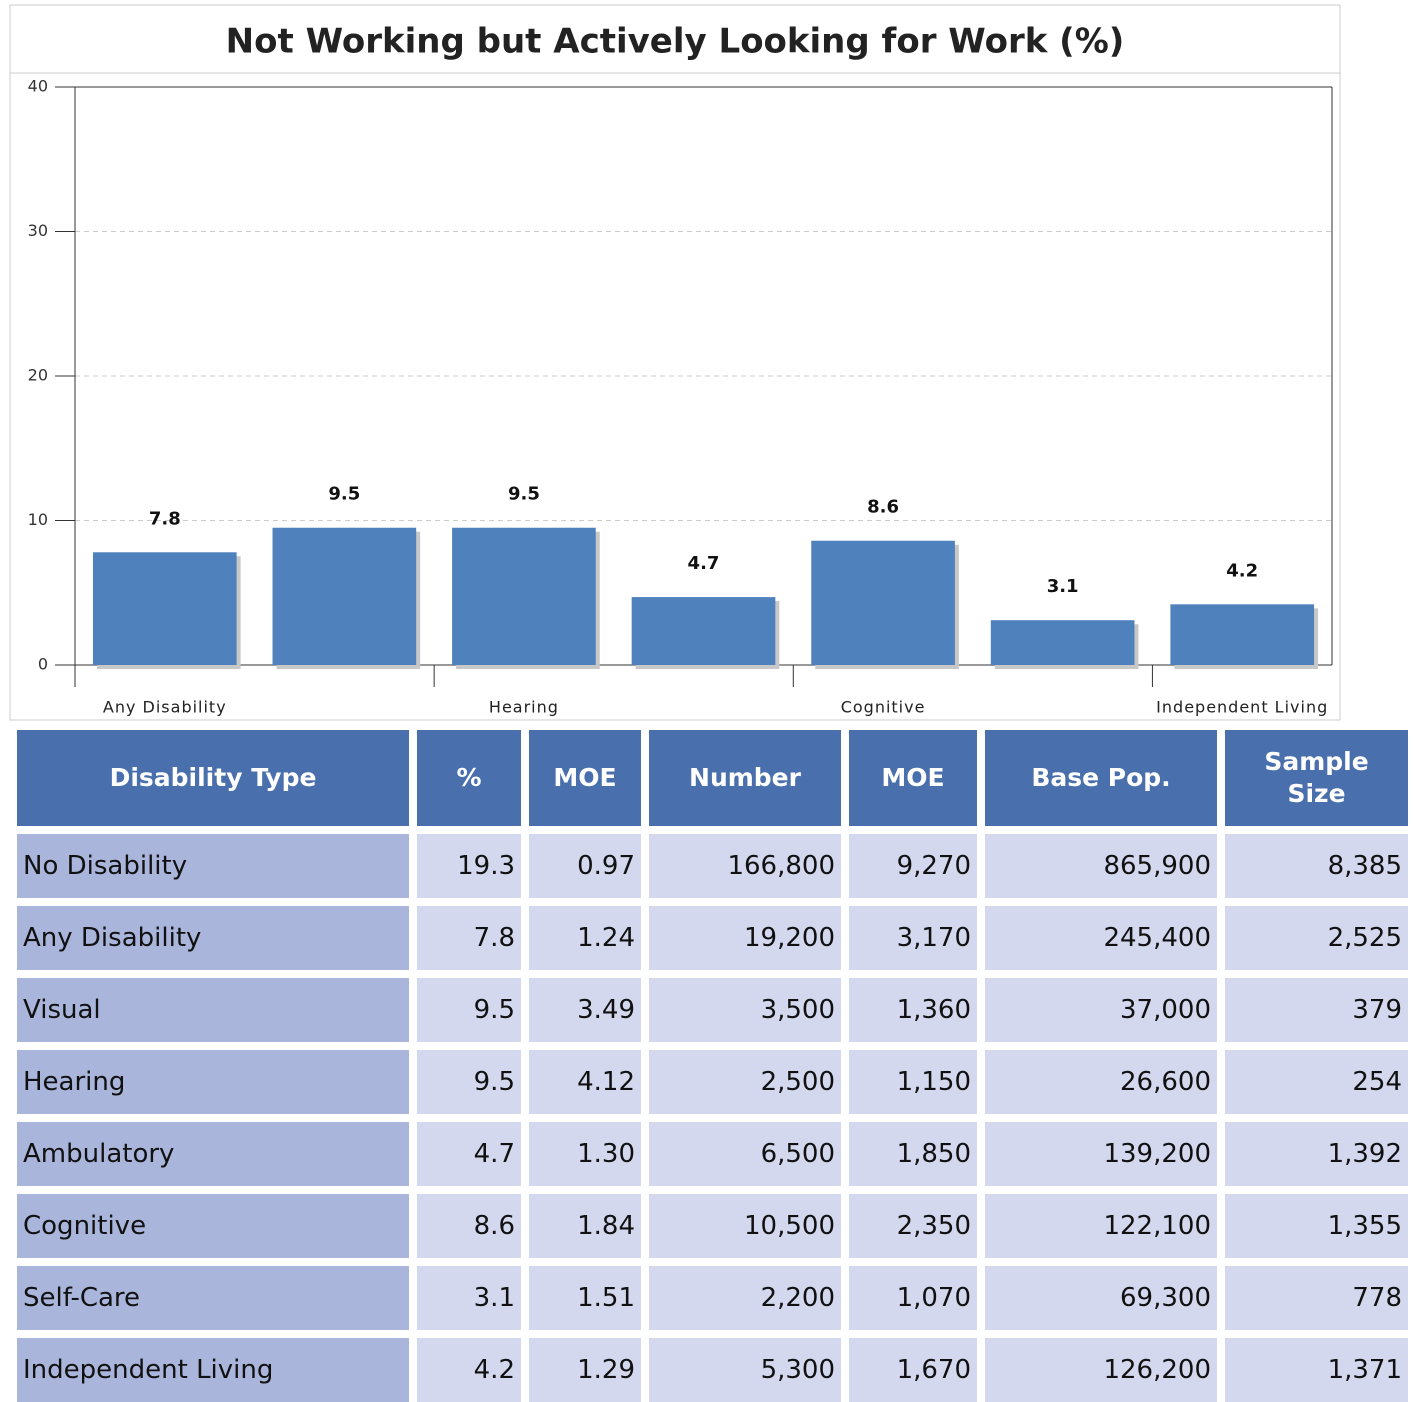 The height and width of the screenshot is (1402, 1415). I want to click on table-cell: Sample Size, so click(1316, 778).